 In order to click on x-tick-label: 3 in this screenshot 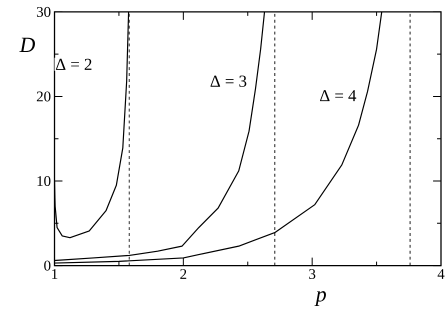, I will do `click(312, 274)`.